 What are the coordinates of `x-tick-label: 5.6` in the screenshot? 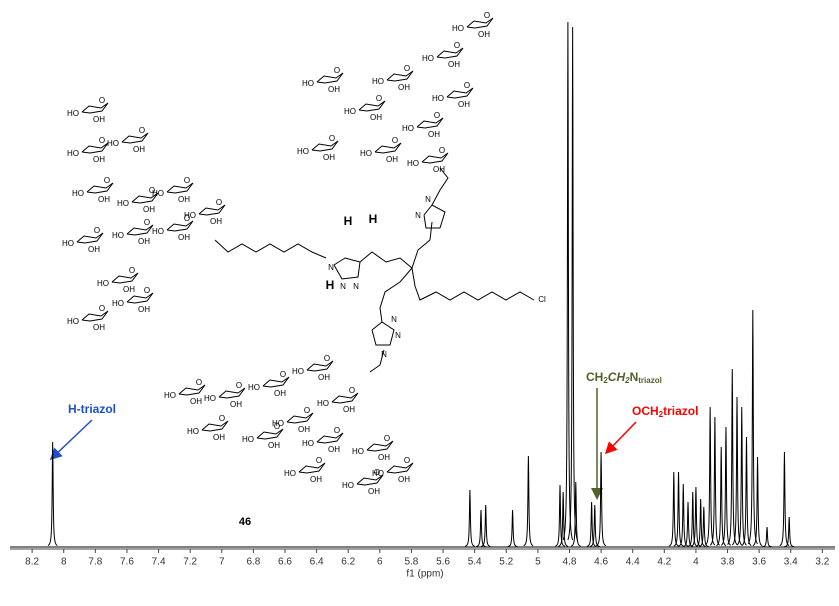 It's located at (443, 562).